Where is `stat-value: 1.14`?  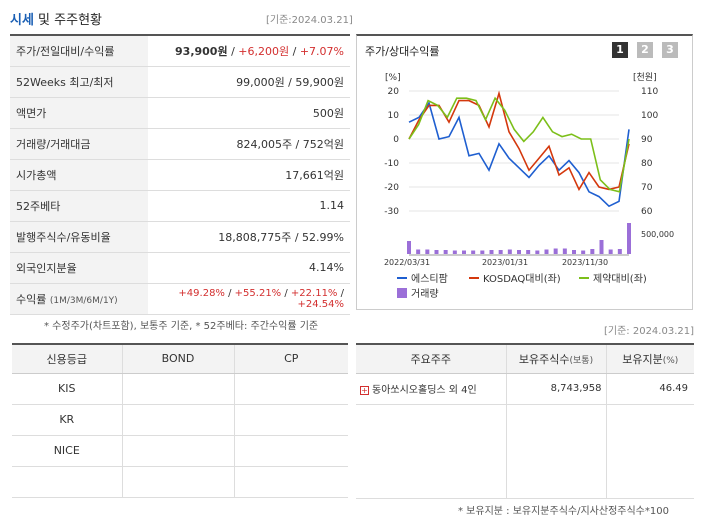
stat-value: 1.14 is located at coordinates (249, 206).